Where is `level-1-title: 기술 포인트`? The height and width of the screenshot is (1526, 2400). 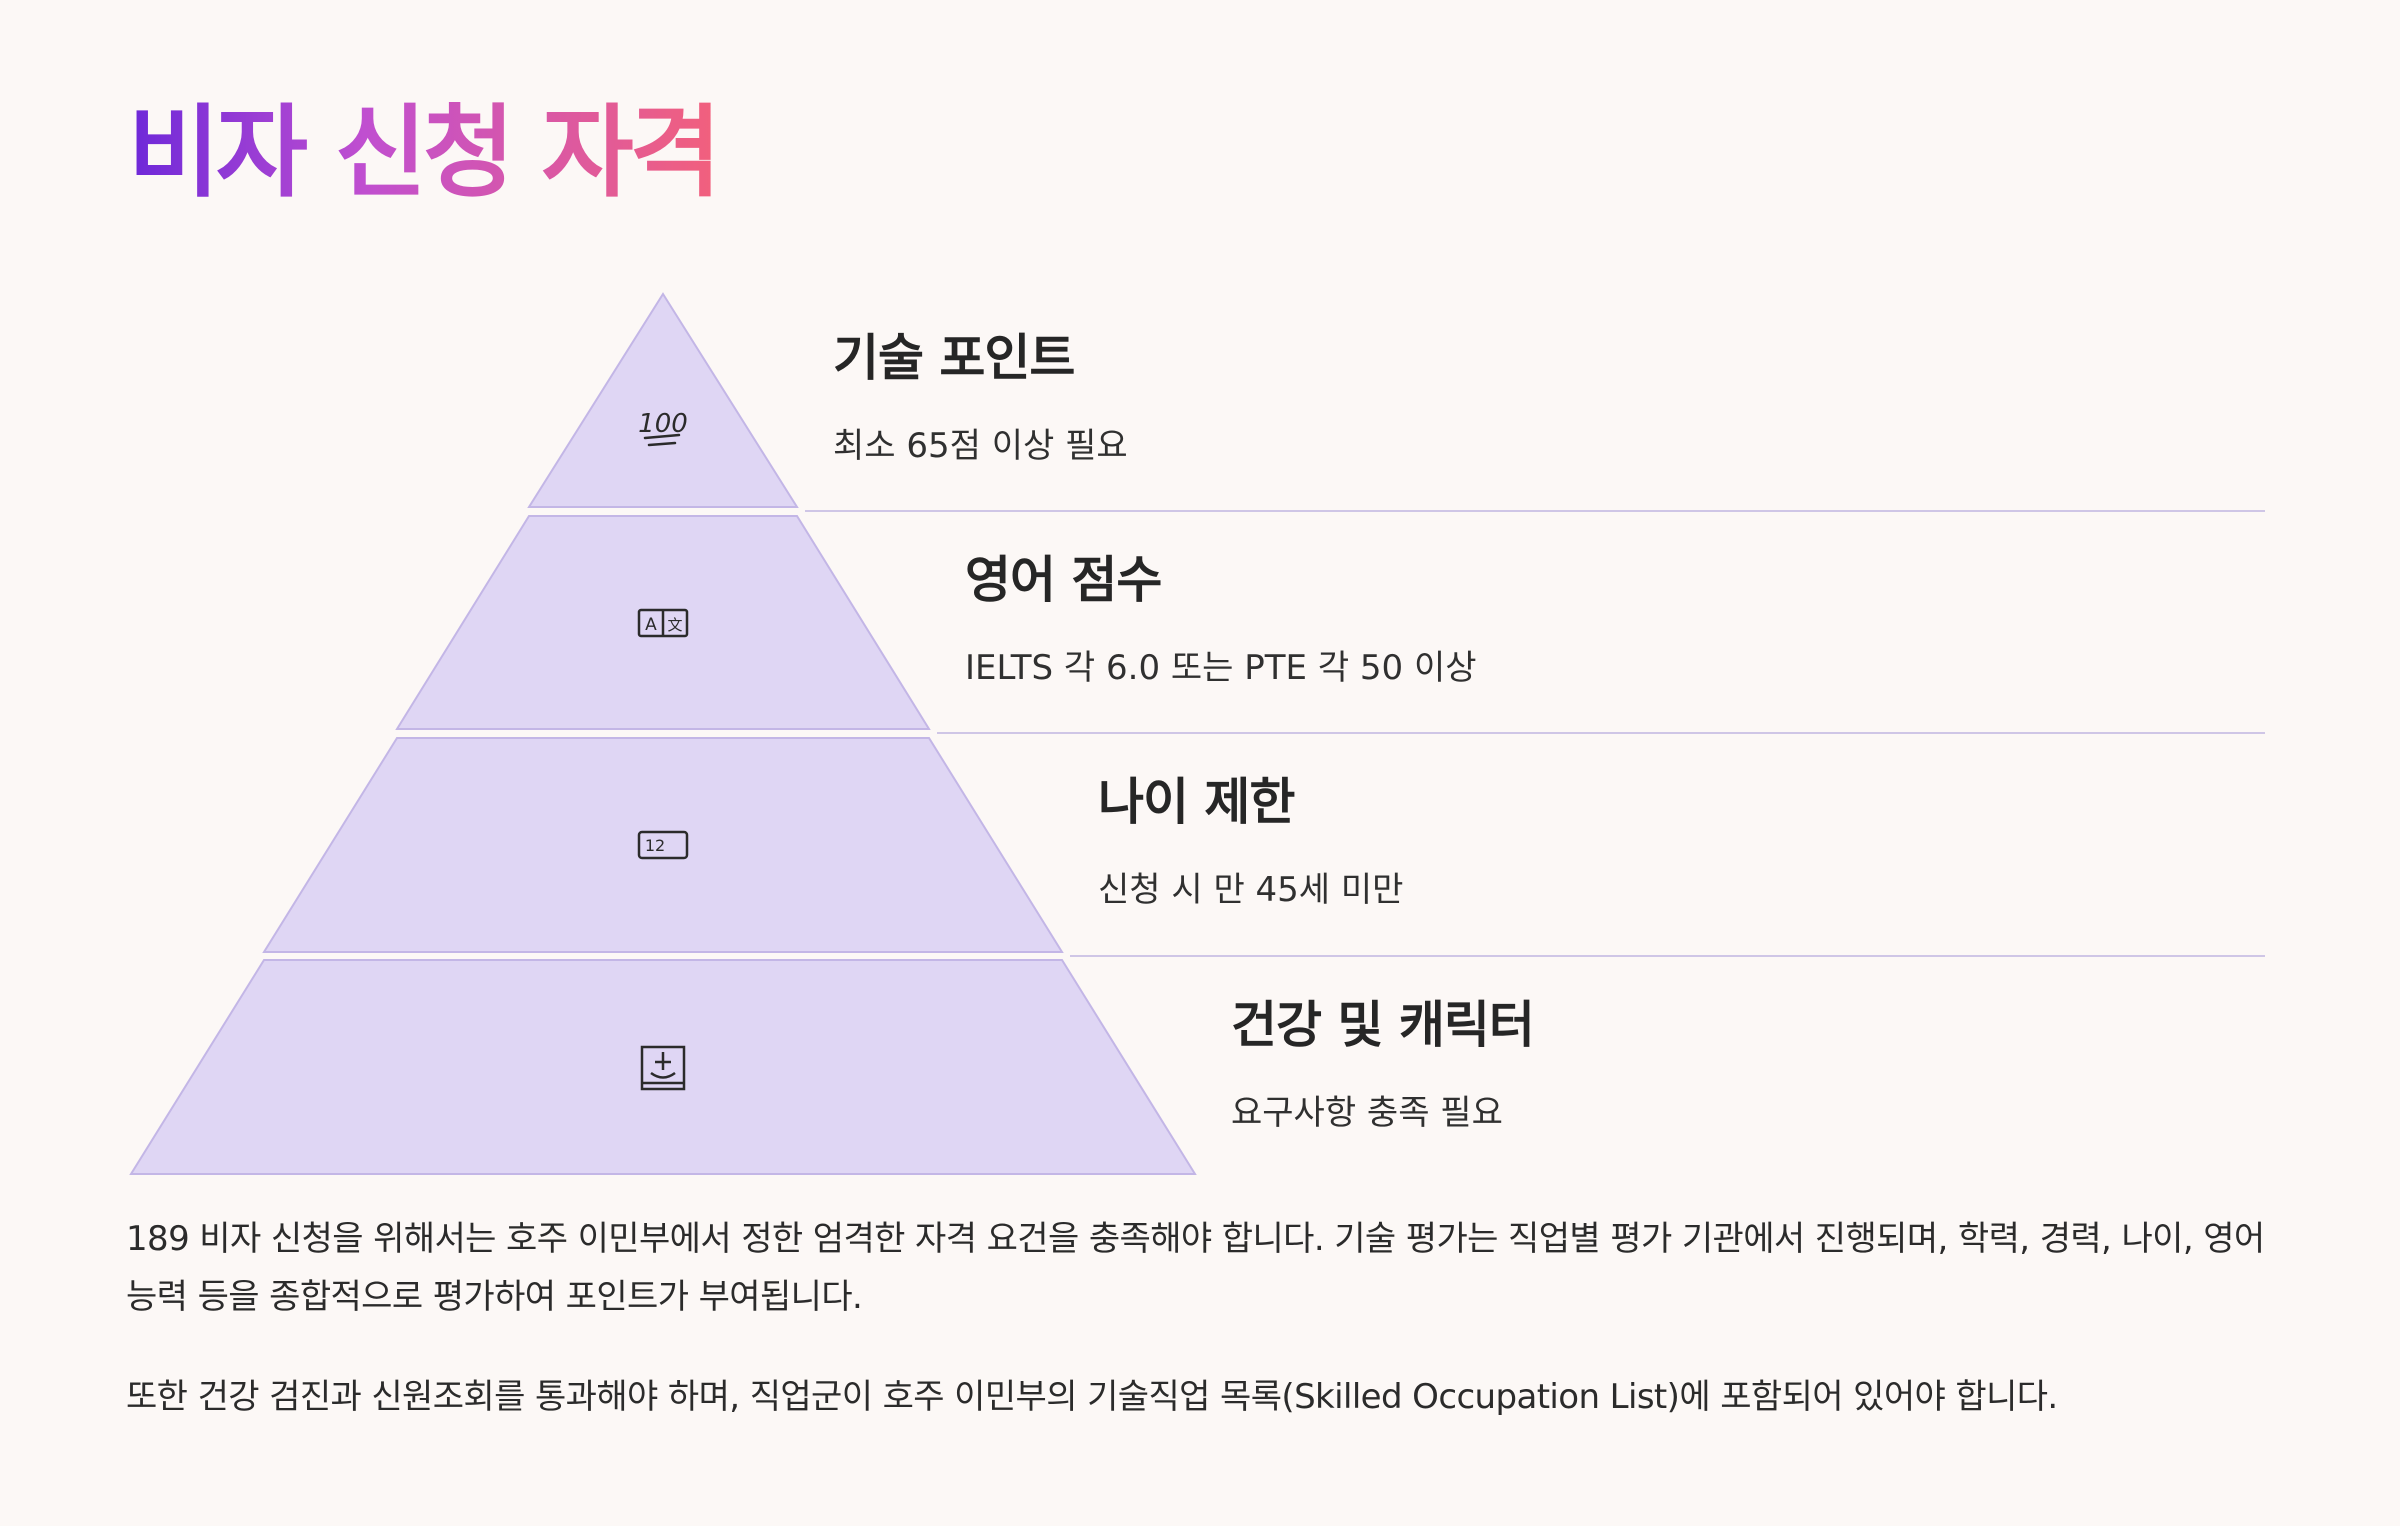 level-1-title: 기술 포인트 is located at coordinates (954, 358).